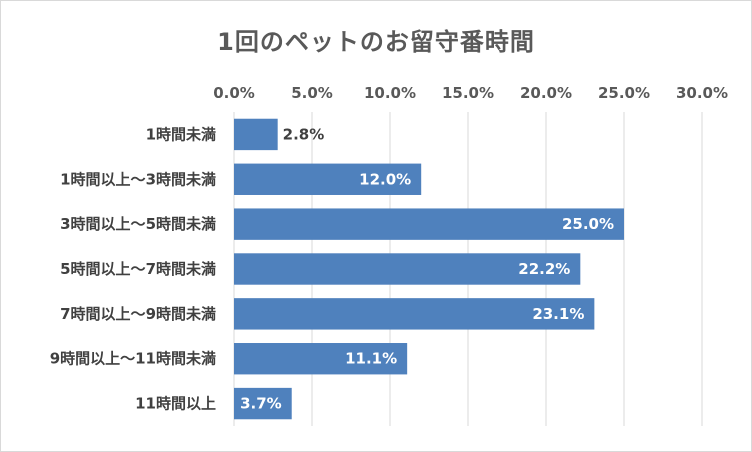 The image size is (752, 452). I want to click on category-label: 5時間以上～7時間未満, so click(138, 269).